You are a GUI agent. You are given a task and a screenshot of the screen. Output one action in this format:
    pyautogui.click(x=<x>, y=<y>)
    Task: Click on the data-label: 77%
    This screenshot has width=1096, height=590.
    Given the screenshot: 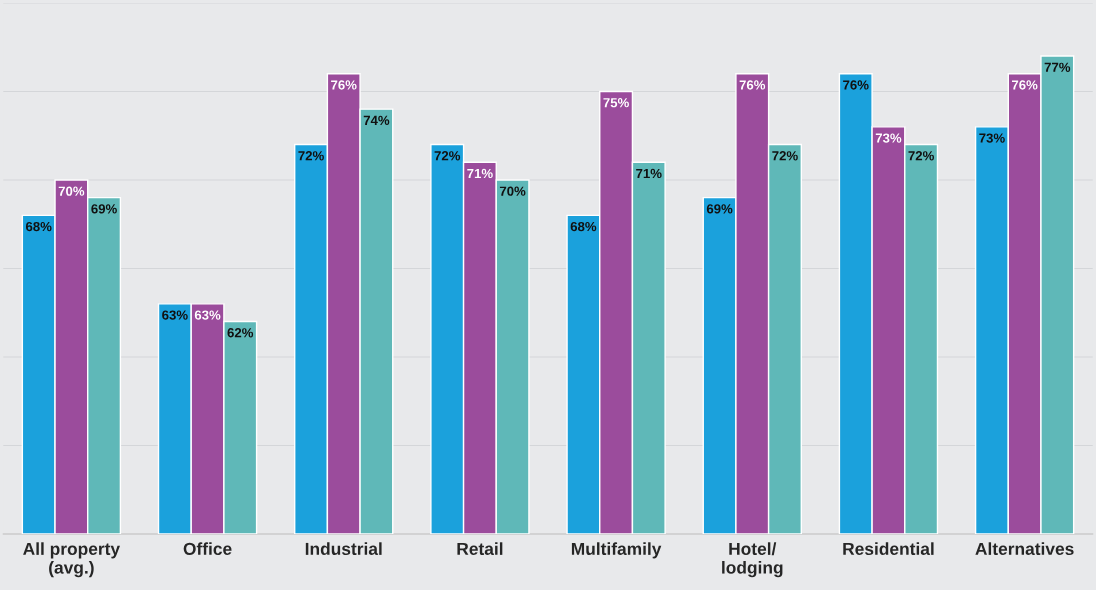 What is the action you would take?
    pyautogui.click(x=1057, y=67)
    